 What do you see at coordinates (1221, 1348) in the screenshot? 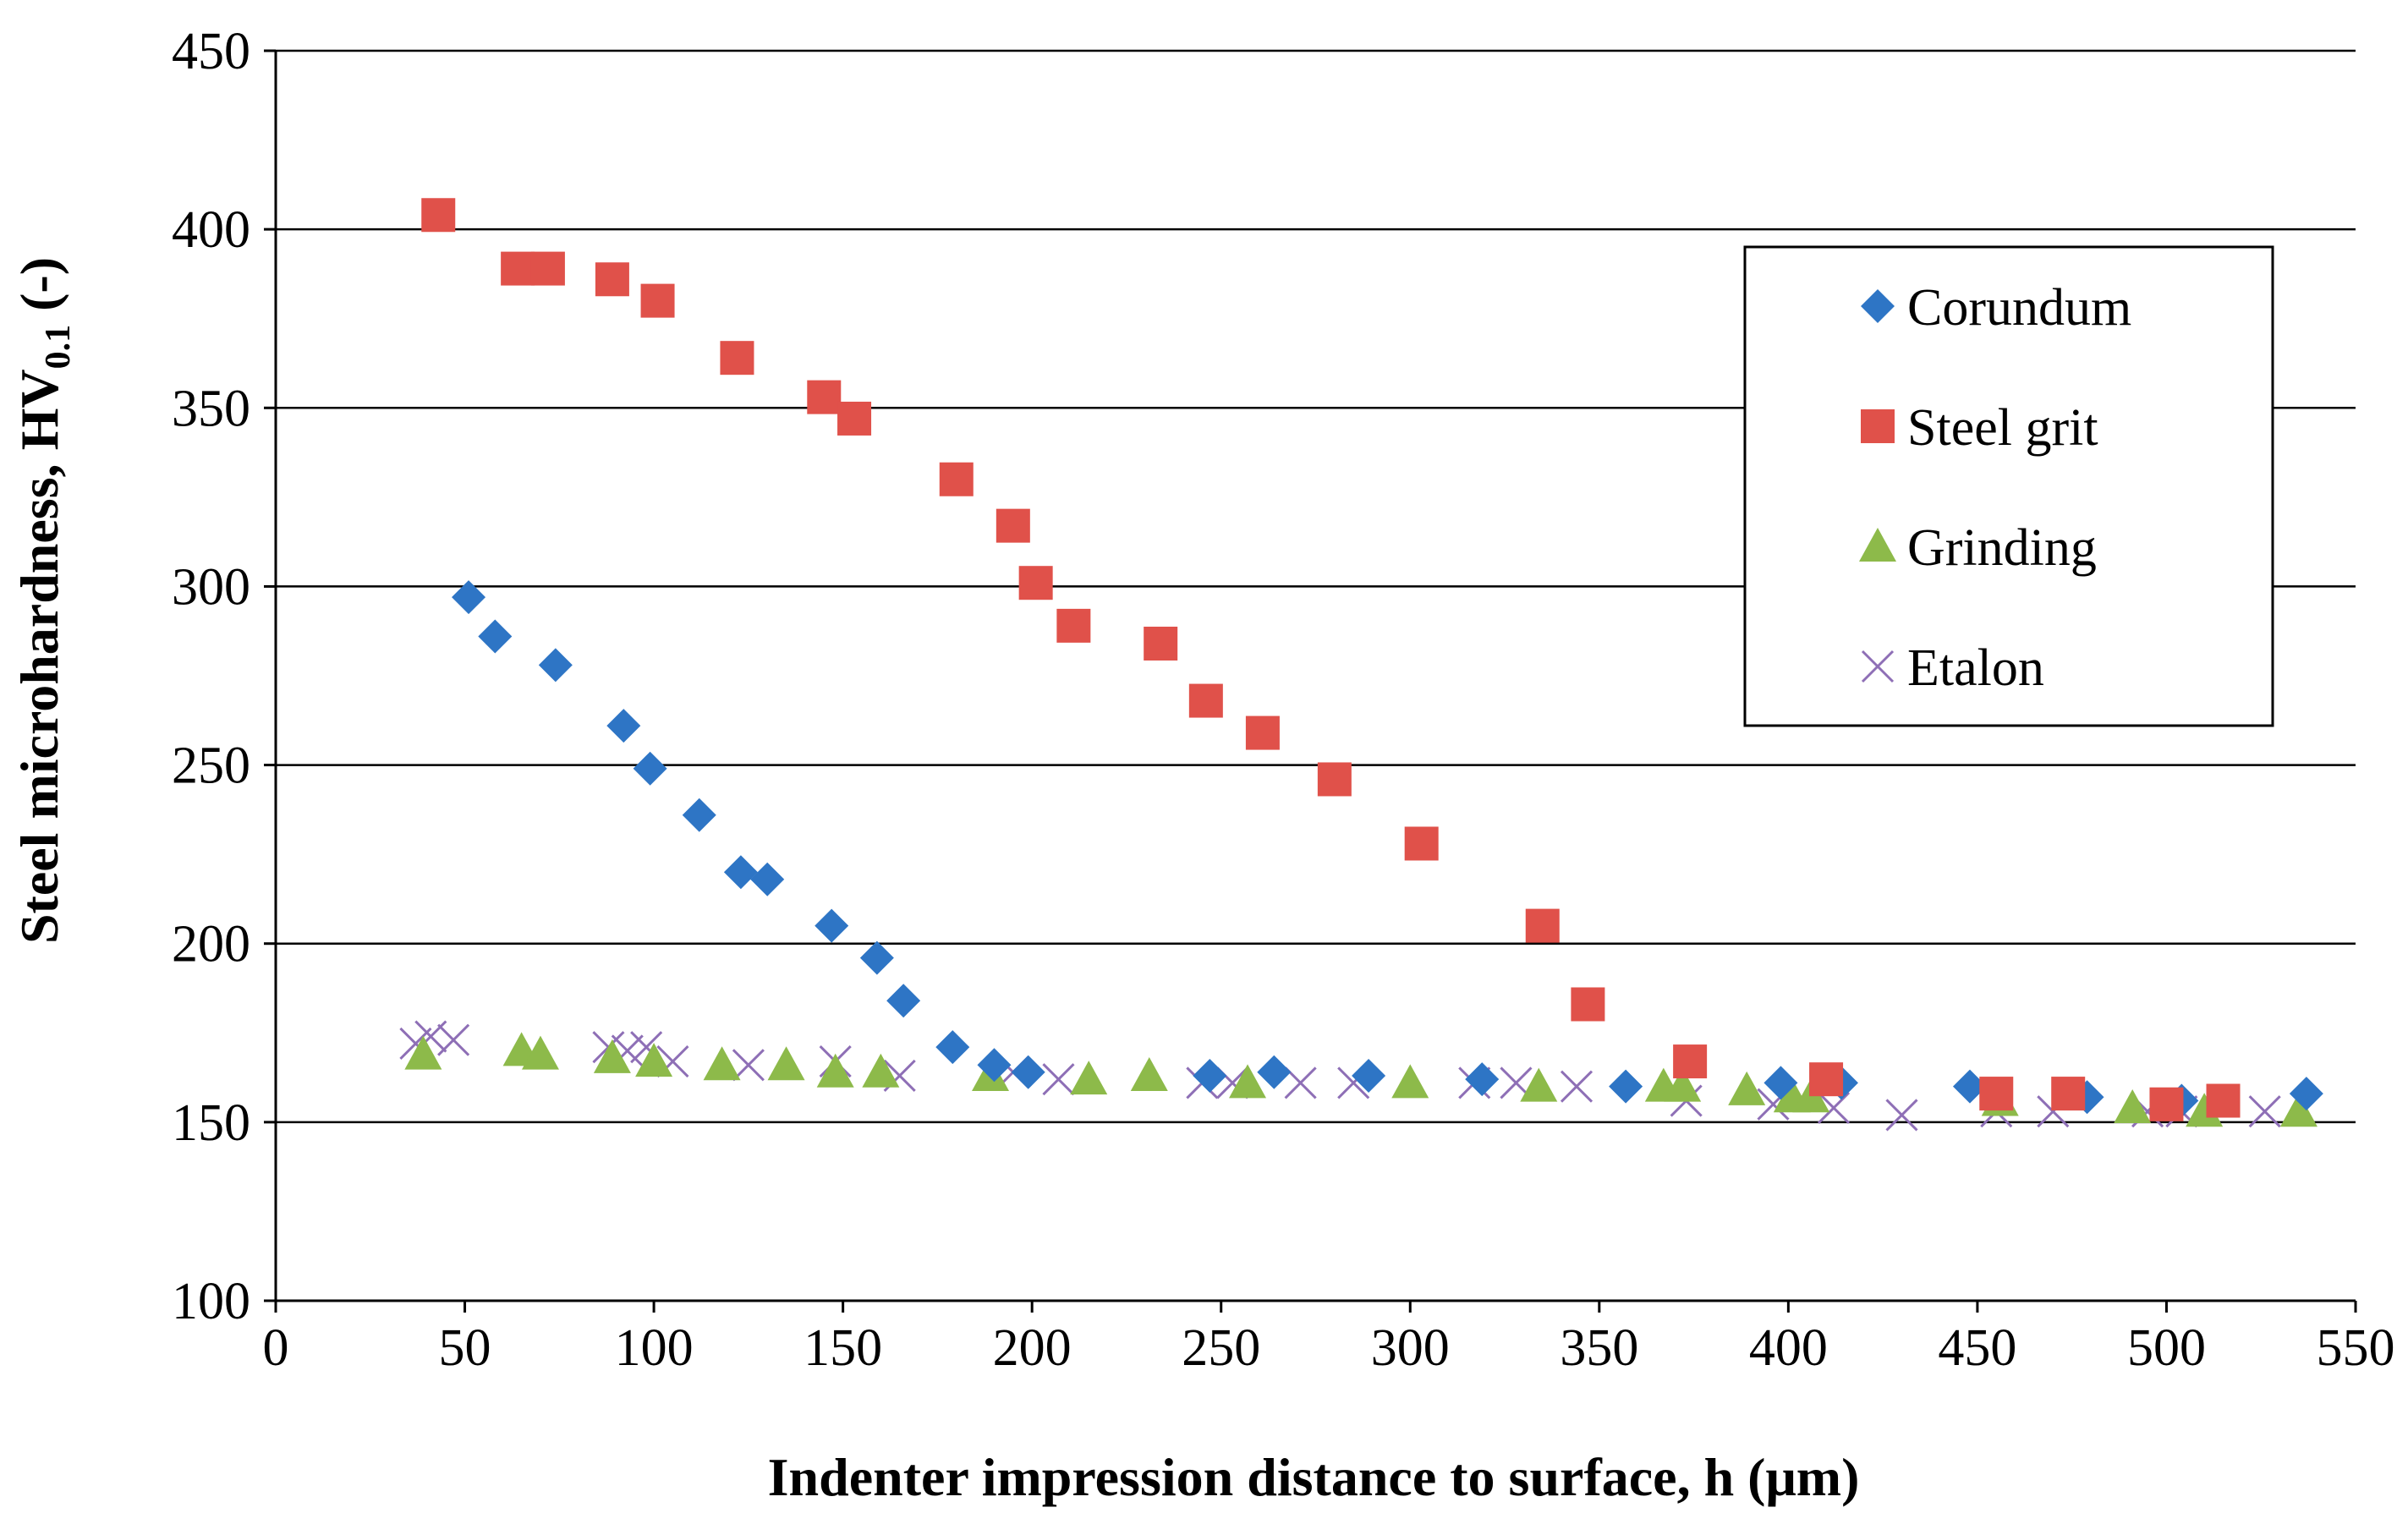
I see `x-tick-label: 250` at bounding box center [1221, 1348].